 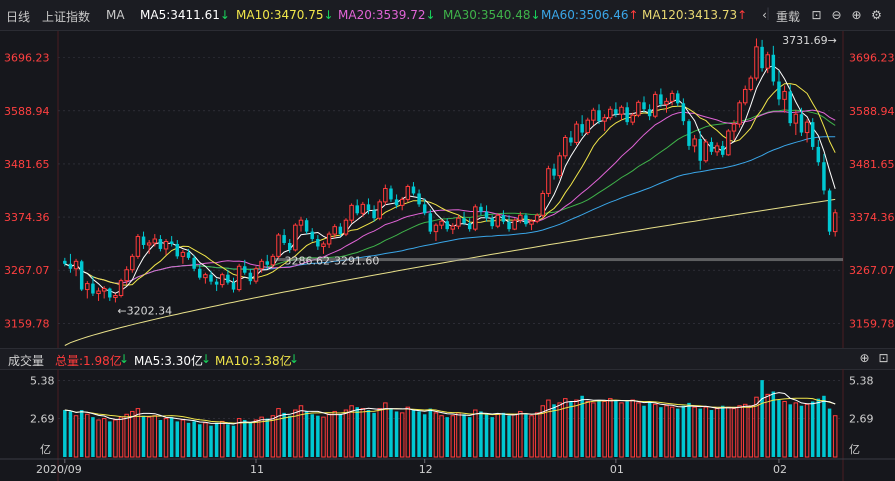 I want to click on zoom-out-icon: ⊖, so click(x=836, y=15).